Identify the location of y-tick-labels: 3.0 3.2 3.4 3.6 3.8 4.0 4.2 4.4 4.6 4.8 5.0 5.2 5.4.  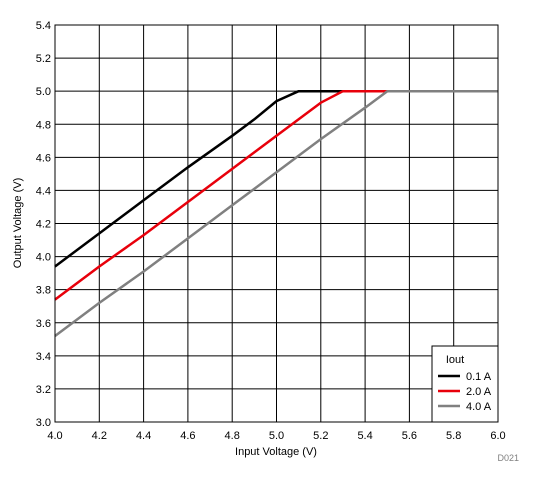
(43, 224).